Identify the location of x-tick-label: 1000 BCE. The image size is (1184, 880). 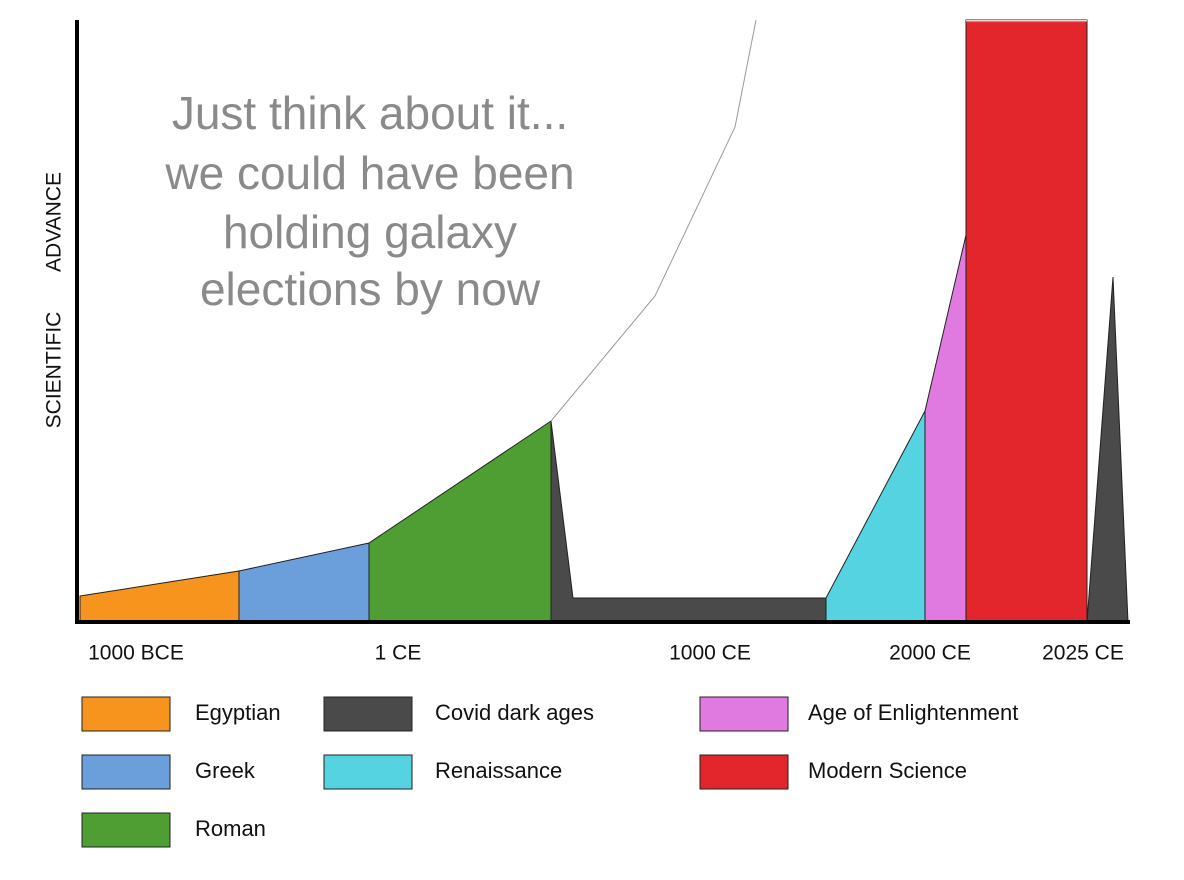
(136, 653).